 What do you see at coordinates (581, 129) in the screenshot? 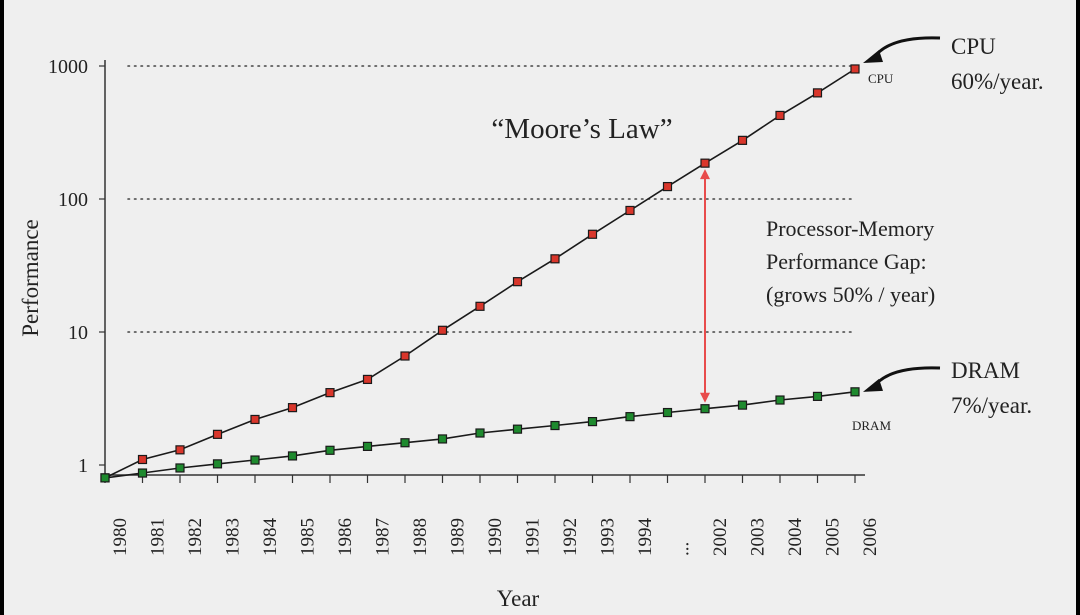
I see `chart-title: “Moore’s Law”` at bounding box center [581, 129].